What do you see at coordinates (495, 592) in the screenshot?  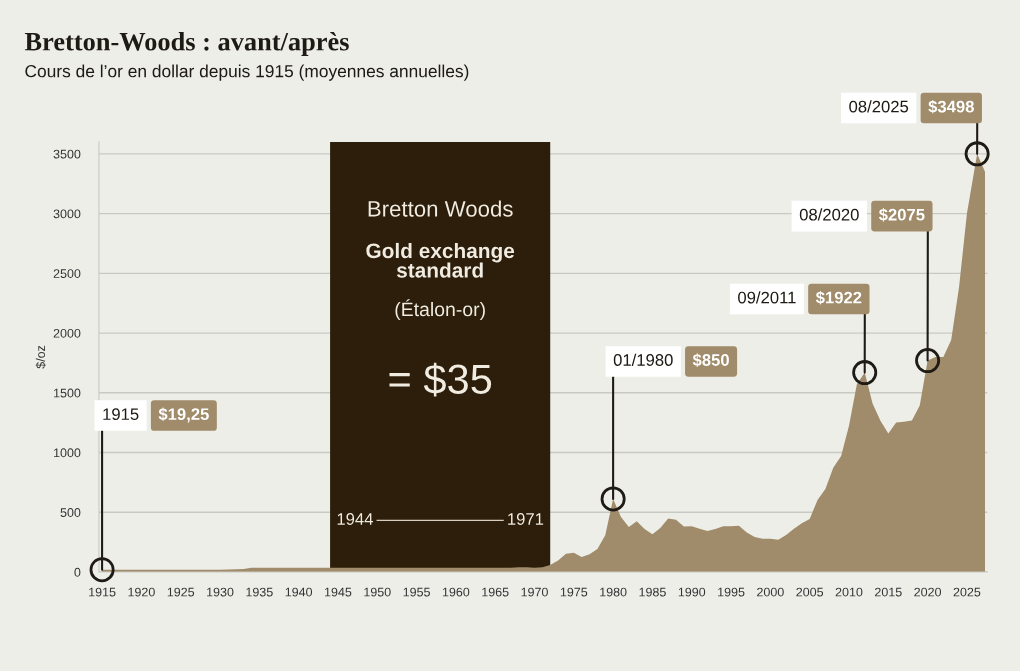 I see `x-tick-label: 1965` at bounding box center [495, 592].